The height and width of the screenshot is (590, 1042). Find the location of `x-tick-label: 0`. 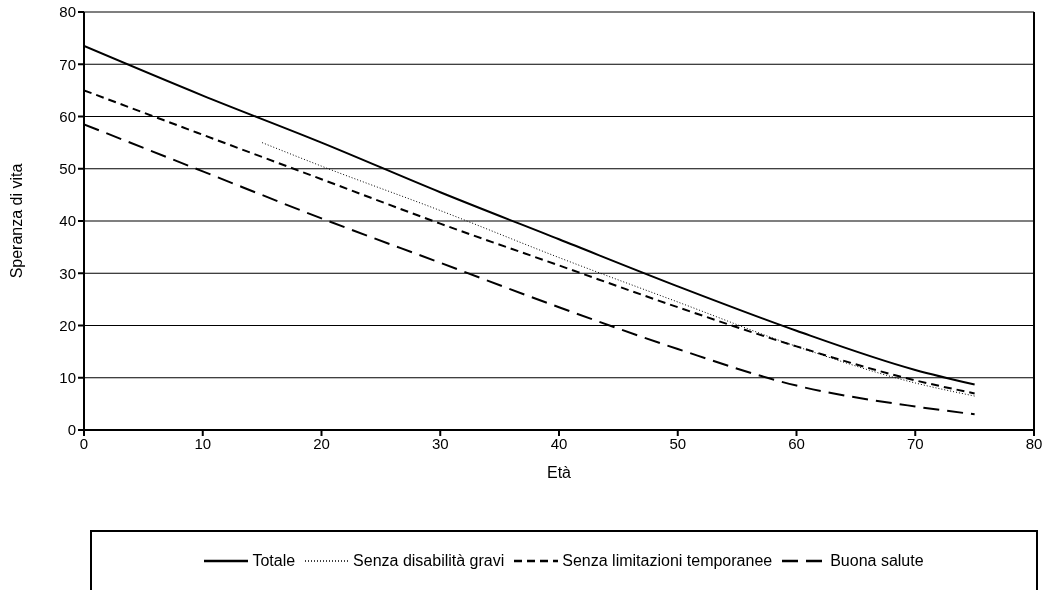

x-tick-label: 0 is located at coordinates (84, 443).